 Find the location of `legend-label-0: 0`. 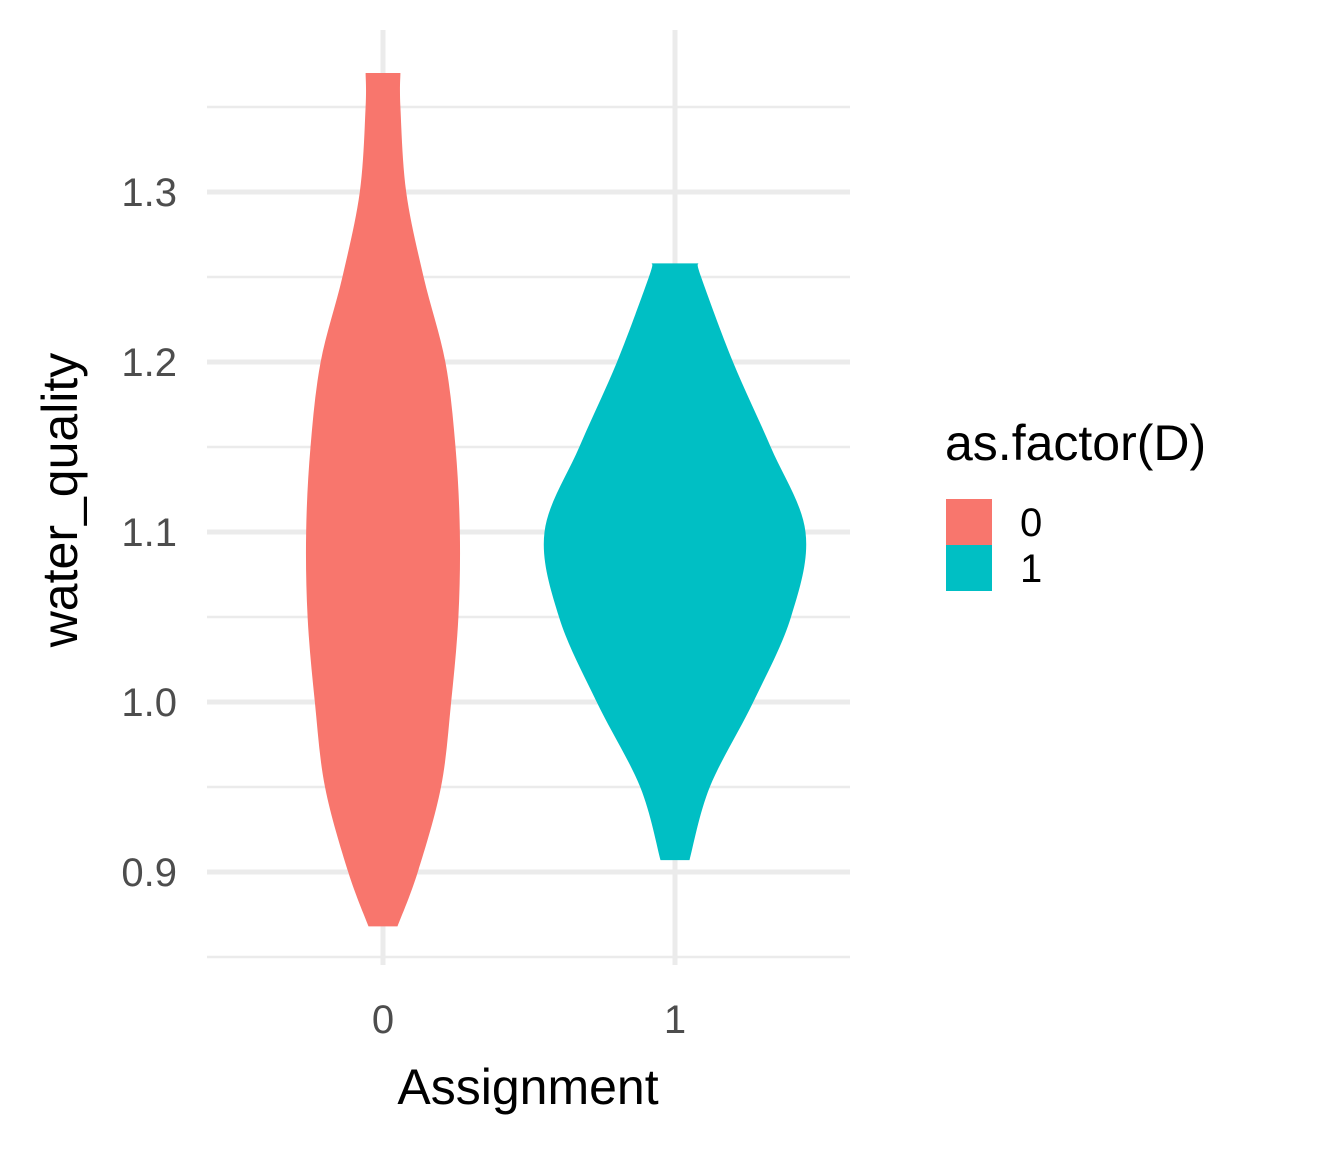

legend-label-0: 0 is located at coordinates (1031, 523).